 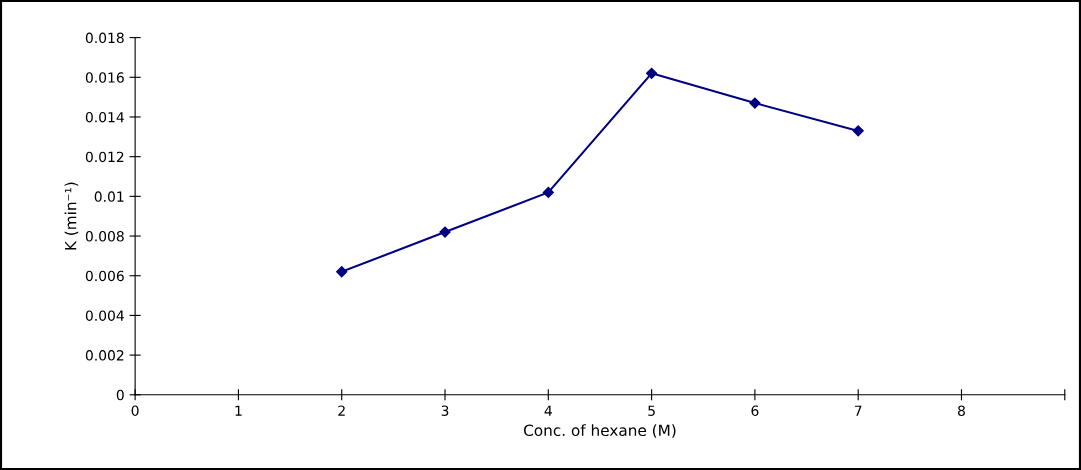 I want to click on x-tick-label: 3, so click(x=445, y=410).